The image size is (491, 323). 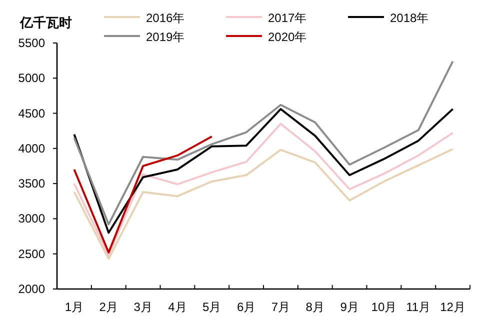 What do you see at coordinates (32, 78) in the screenshot?
I see `y-tick-label: 5000` at bounding box center [32, 78].